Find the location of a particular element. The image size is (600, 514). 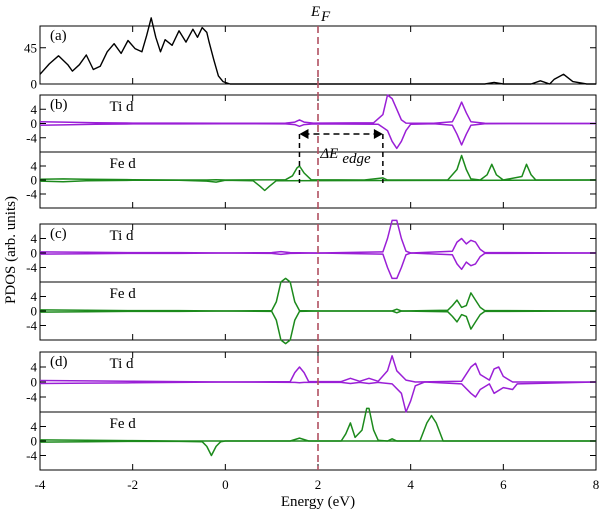

panel-label: (d) is located at coordinates (59, 362).